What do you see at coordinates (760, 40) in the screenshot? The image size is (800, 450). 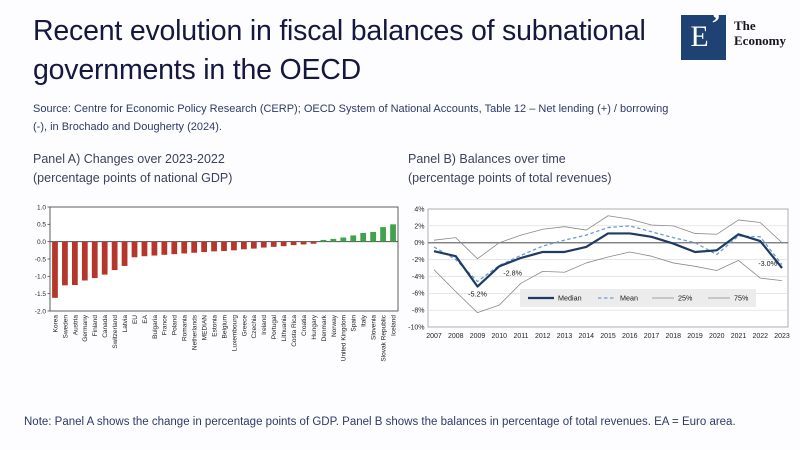 I see `logo-word-line2: Economy` at bounding box center [760, 40].